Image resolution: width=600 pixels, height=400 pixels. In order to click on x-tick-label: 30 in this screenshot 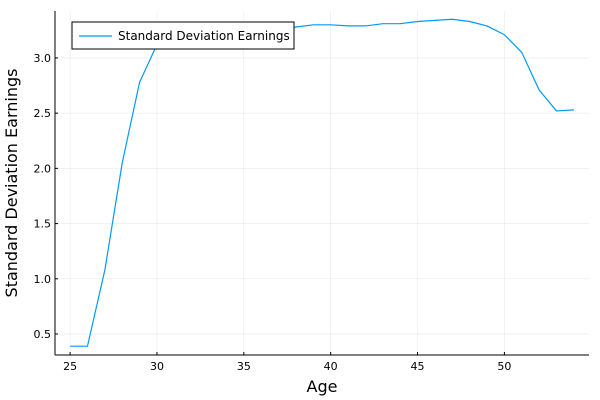, I will do `click(157, 366)`.